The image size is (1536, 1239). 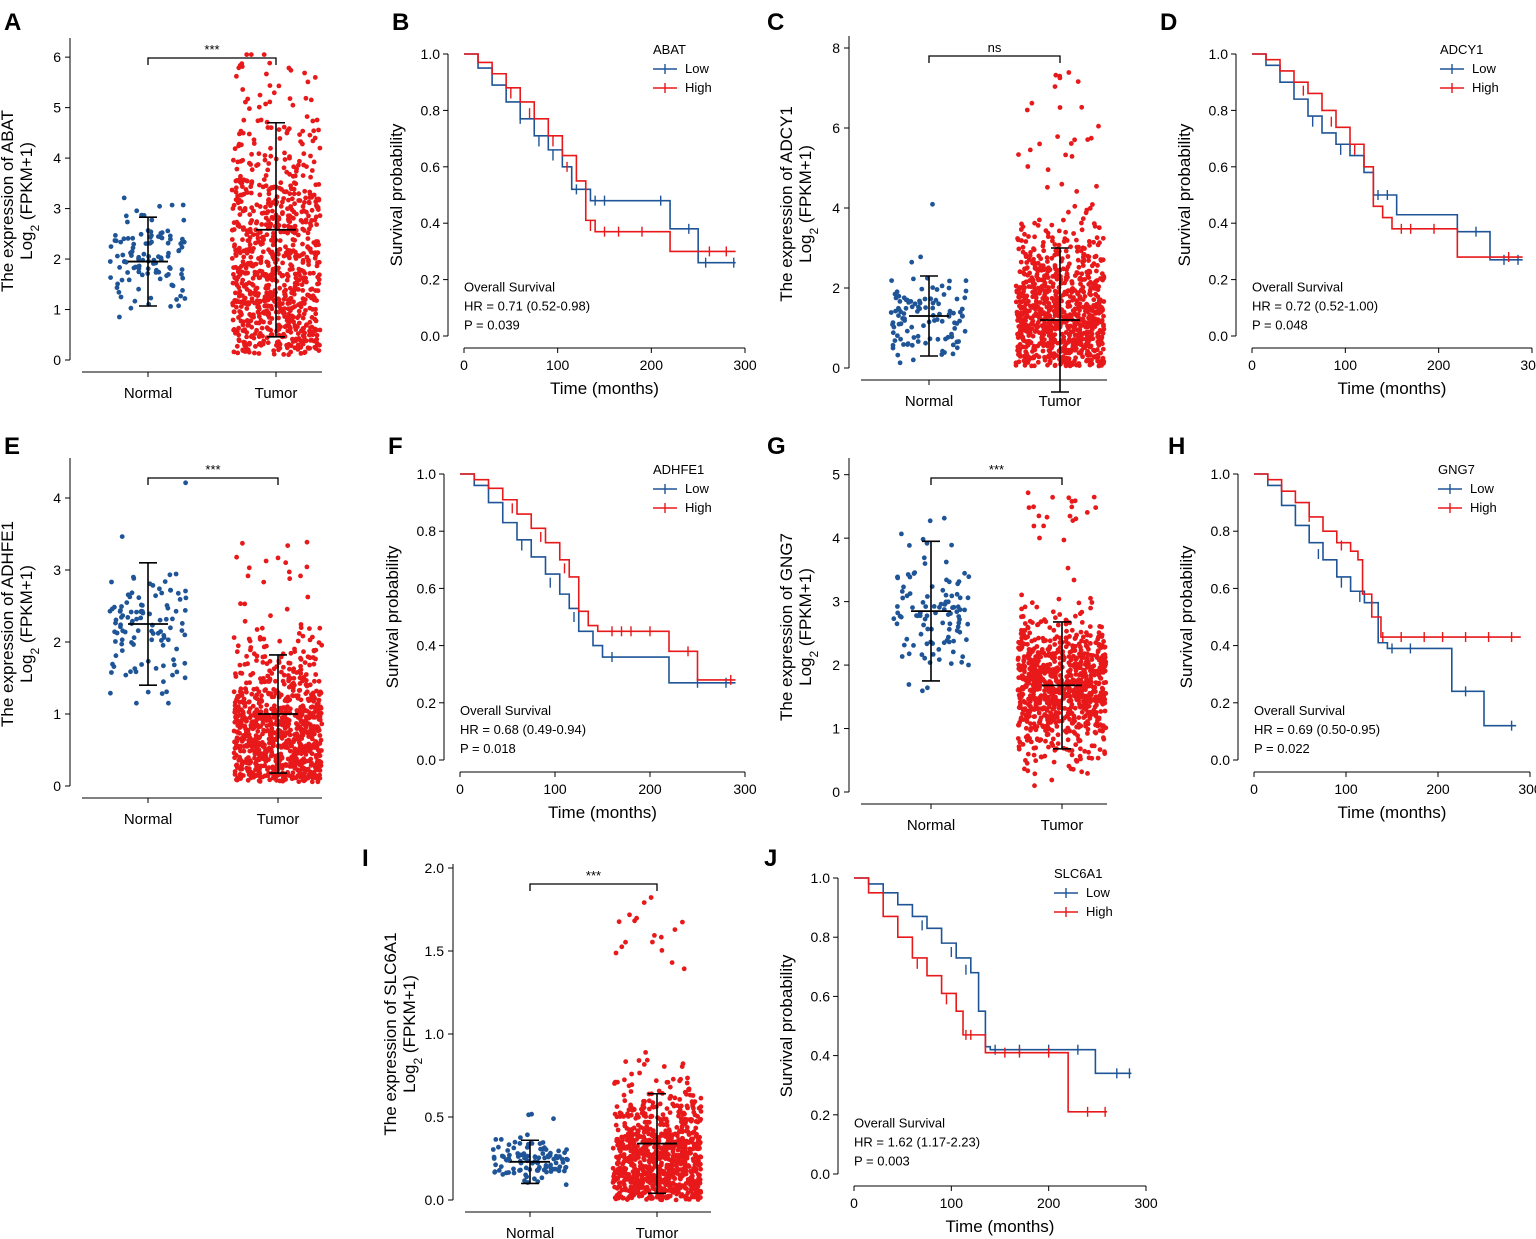 I want to click on x-axis-title: Time (months), so click(x=1392, y=388).